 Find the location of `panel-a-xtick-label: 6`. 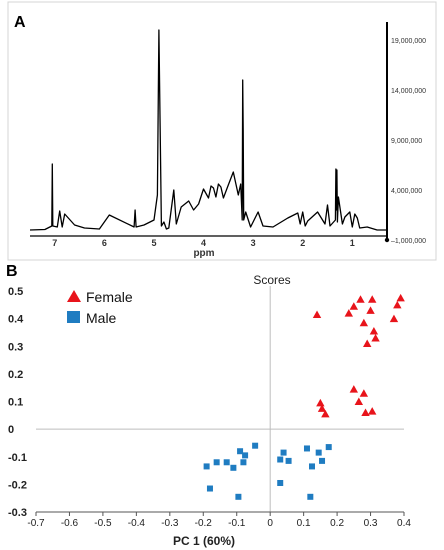

panel-a-xtick-label: 6 is located at coordinates (104, 243).